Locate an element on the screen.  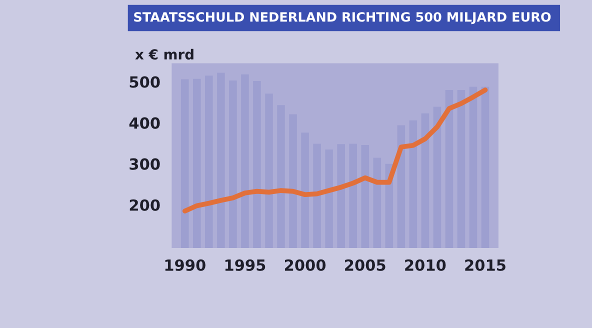
y-axis-title: x € mrd is located at coordinates (164, 54).